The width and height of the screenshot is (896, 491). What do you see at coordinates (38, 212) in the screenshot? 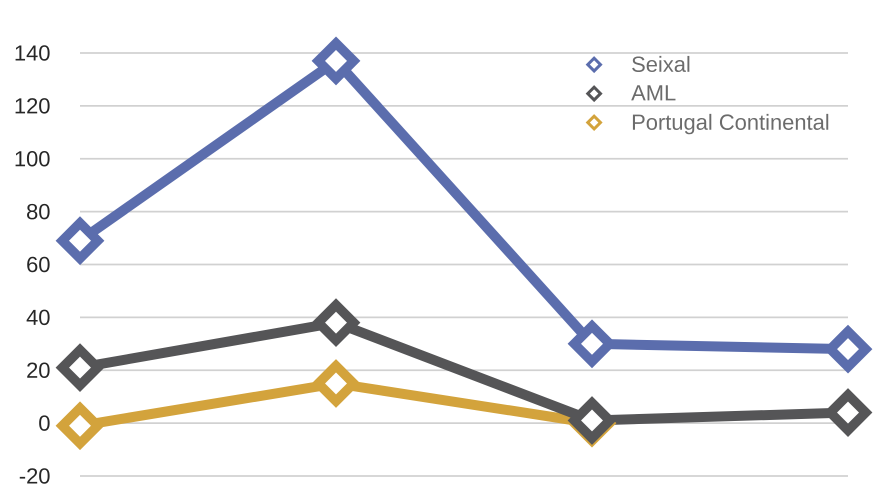
I see `y-tick-label: 80` at bounding box center [38, 212].